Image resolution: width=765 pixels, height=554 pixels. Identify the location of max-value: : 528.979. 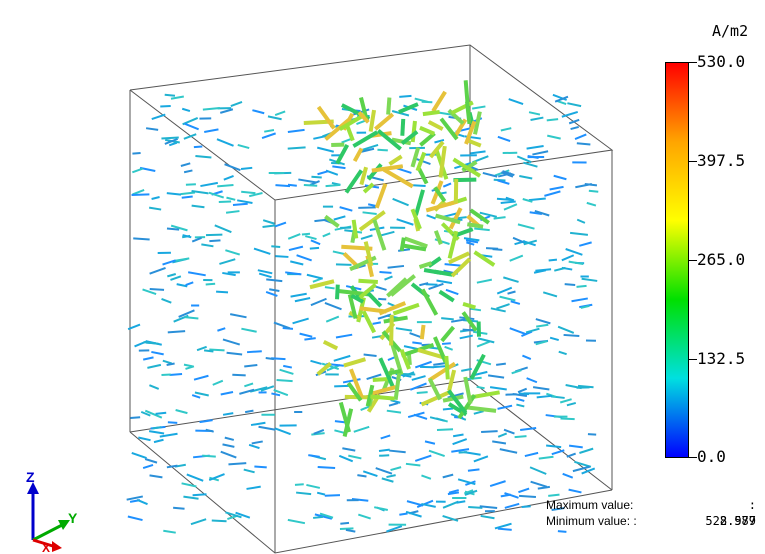
(730, 513).